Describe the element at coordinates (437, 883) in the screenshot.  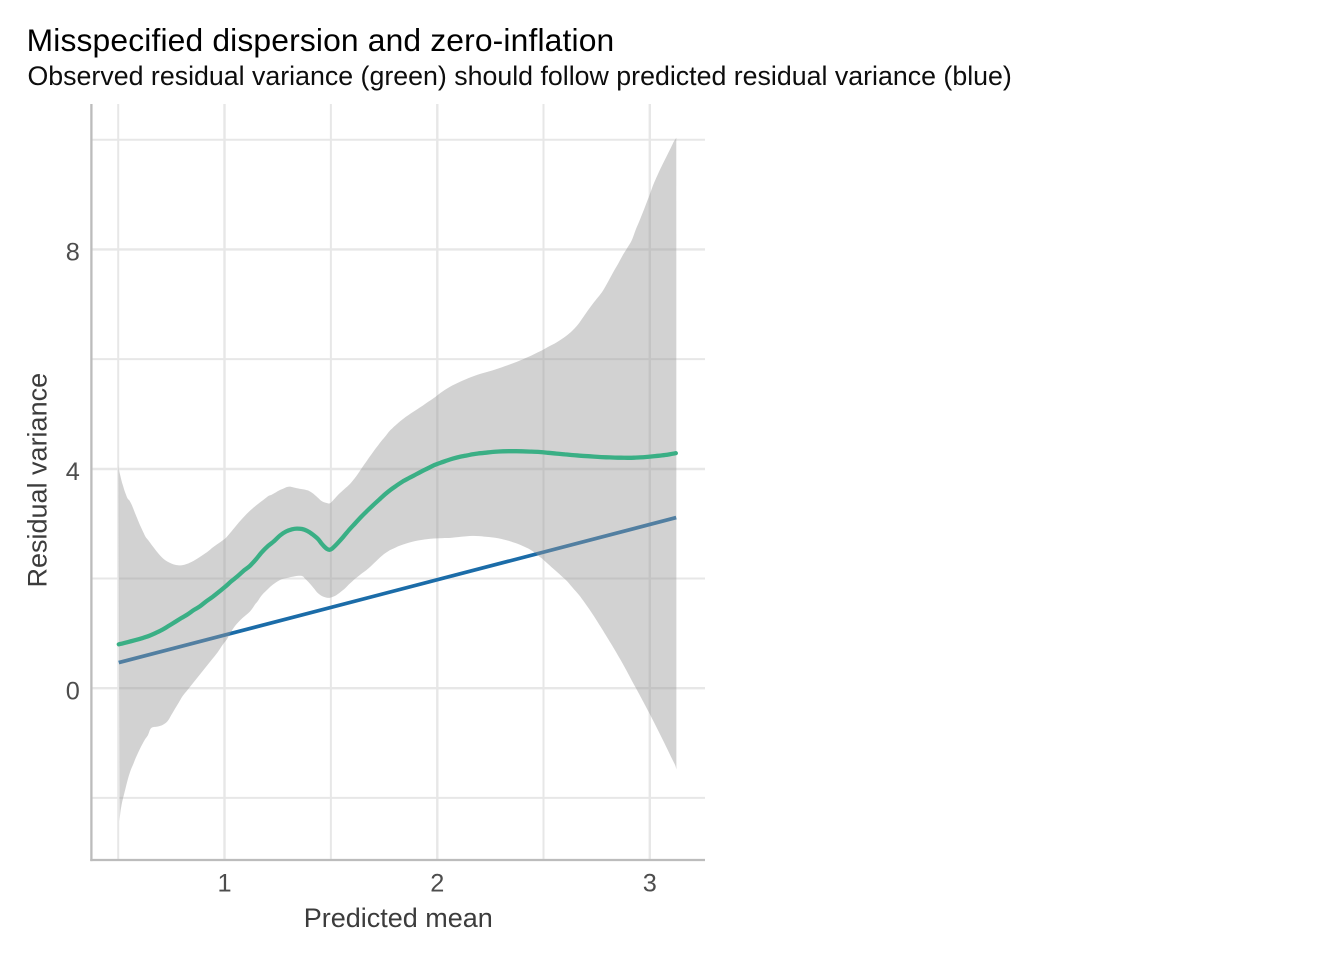
I see `svg-text: 2` at that location.